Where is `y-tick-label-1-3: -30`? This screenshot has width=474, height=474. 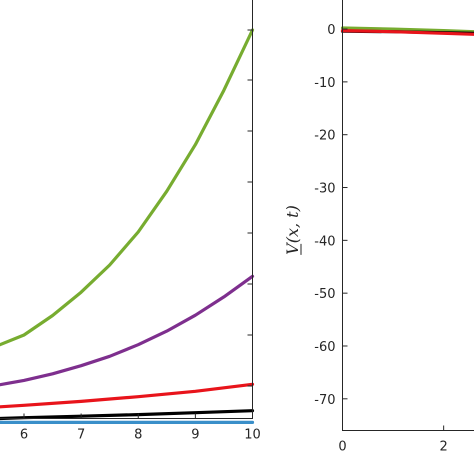 y-tick-label-1-3: -30 is located at coordinates (324, 189).